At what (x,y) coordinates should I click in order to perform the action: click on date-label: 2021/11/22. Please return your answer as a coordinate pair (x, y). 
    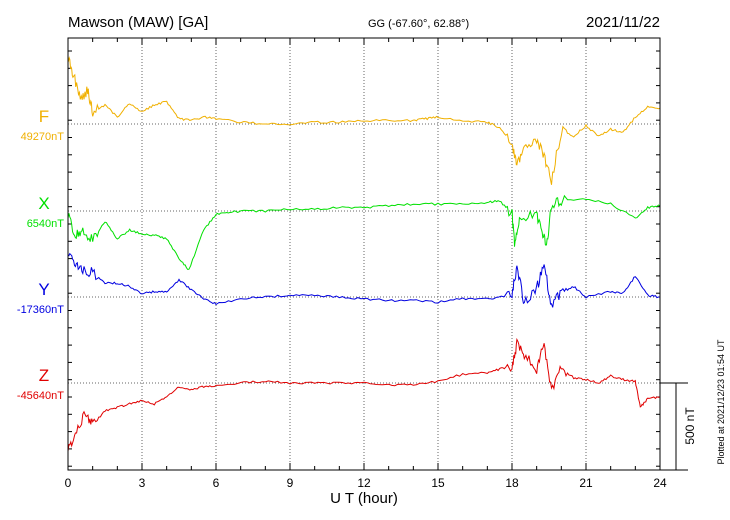
    Looking at the image, I should click on (623, 22).